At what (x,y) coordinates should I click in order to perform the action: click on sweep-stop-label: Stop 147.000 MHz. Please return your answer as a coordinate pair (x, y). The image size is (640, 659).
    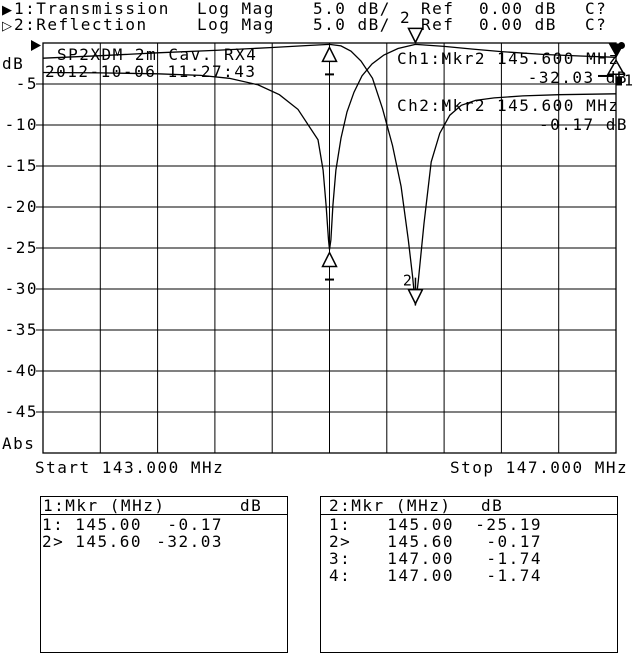
    Looking at the image, I should click on (539, 467).